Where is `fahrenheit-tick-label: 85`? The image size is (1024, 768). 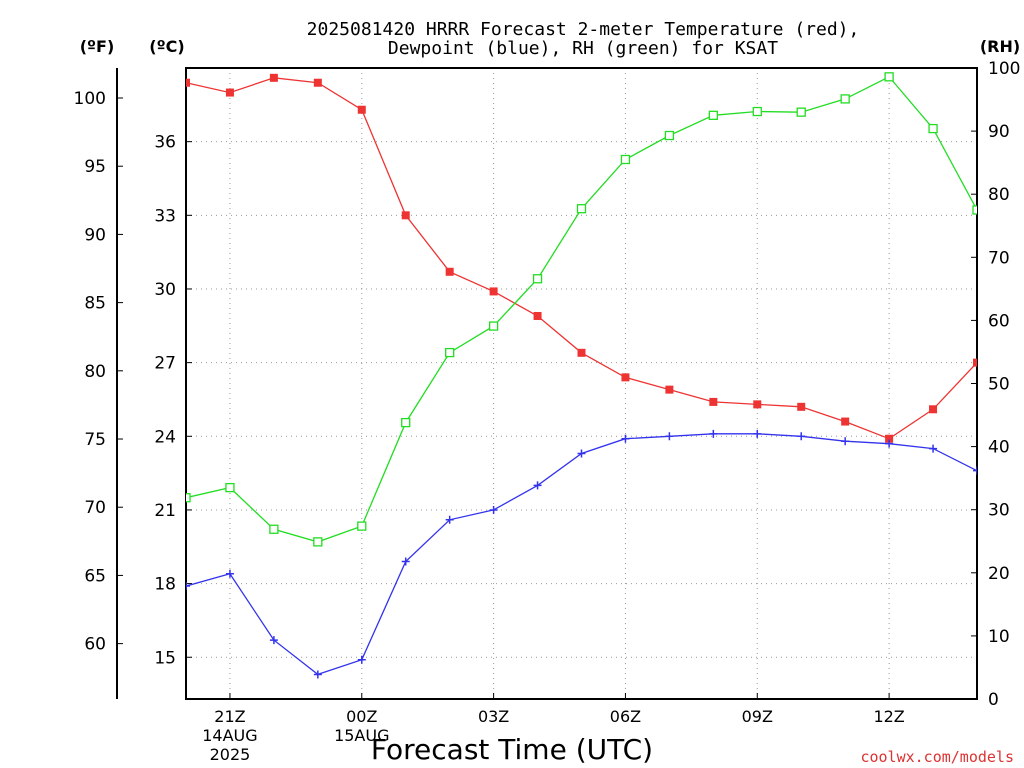 fahrenheit-tick-label: 85 is located at coordinates (95, 304).